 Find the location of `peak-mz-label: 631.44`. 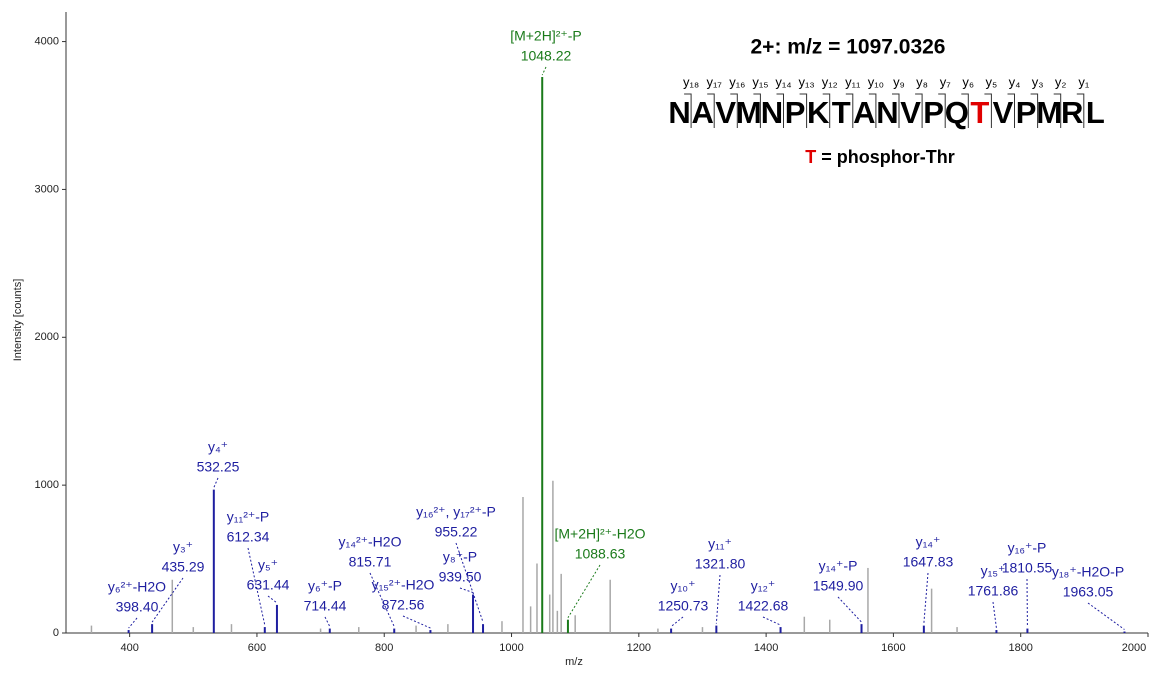

peak-mz-label: 631.44 is located at coordinates (268, 585).